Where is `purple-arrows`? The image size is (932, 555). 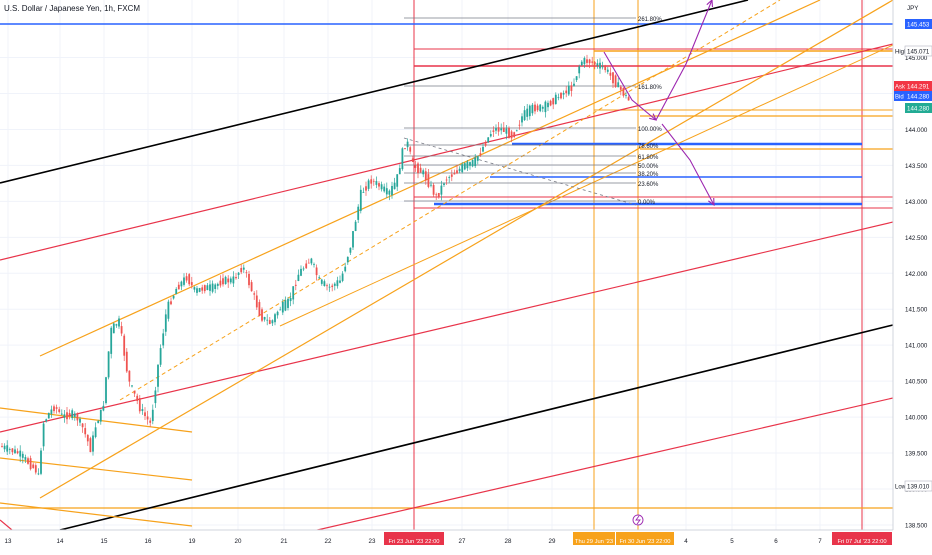 purple-arrows is located at coordinates (659, 103).